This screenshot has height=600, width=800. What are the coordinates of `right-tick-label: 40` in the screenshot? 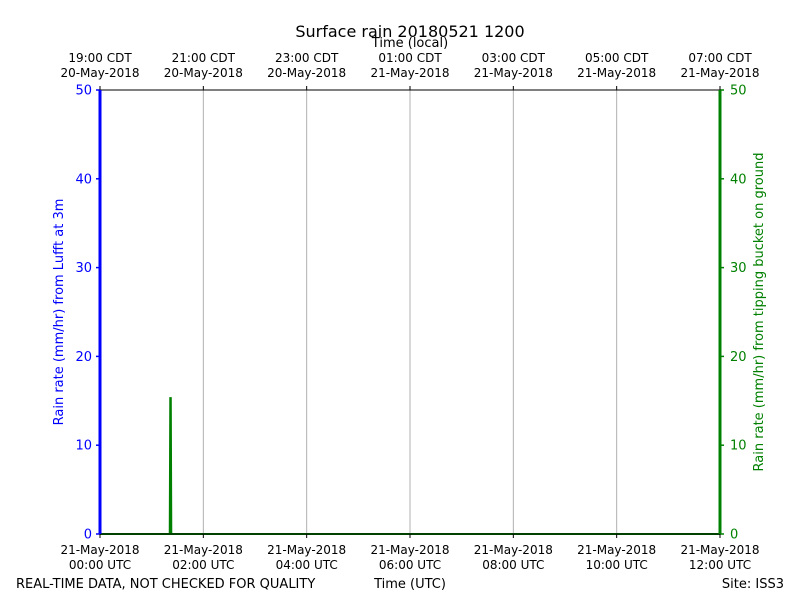 It's located at (738, 179).